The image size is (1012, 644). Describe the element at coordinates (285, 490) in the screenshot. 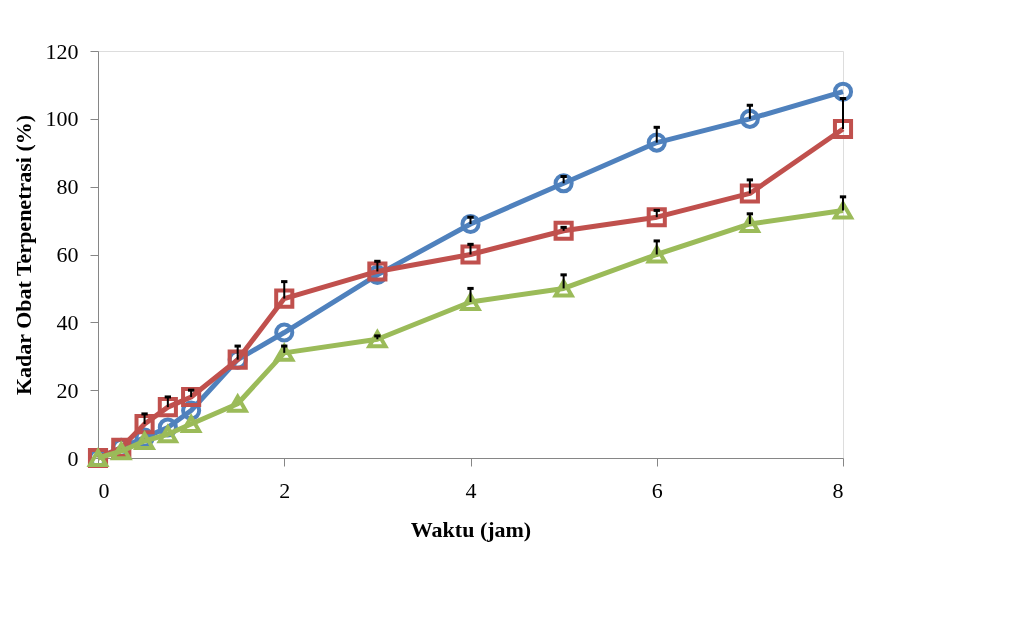

I see `x-tick-label: 2` at that location.